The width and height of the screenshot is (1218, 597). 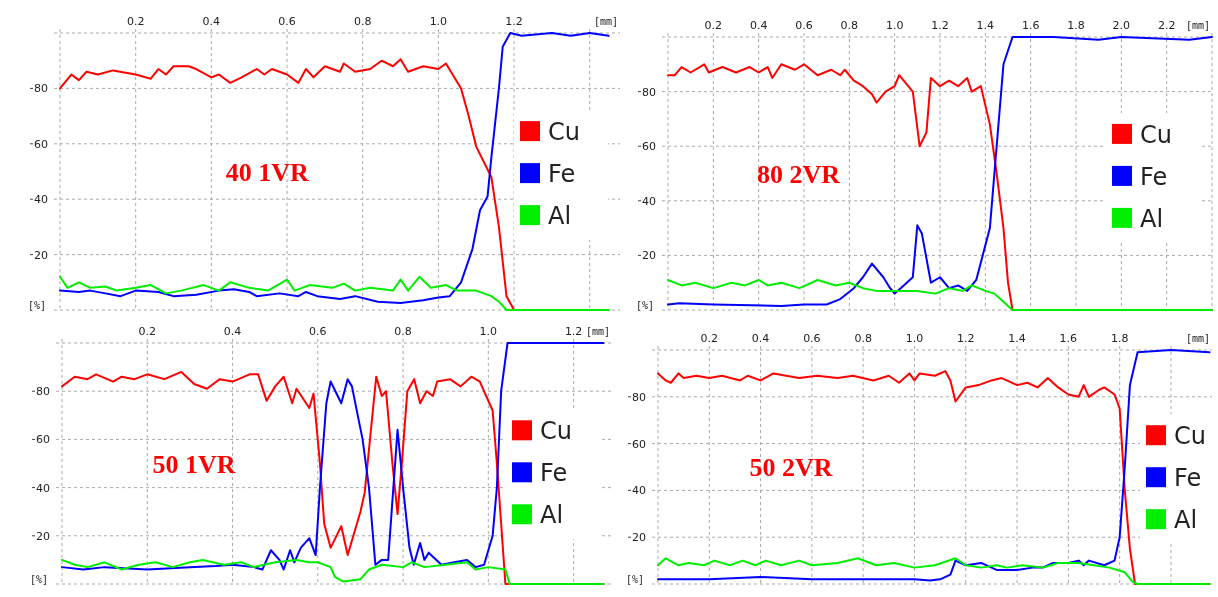 What do you see at coordinates (791, 467) in the screenshot?
I see `text: 50 2VR` at bounding box center [791, 467].